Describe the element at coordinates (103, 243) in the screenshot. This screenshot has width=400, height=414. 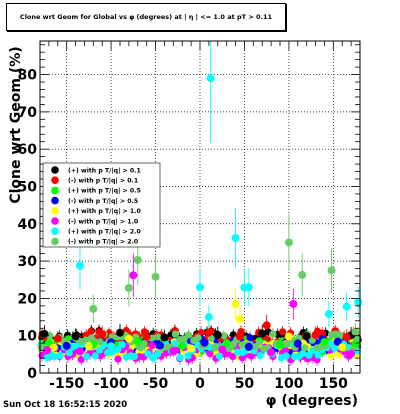
I see `legend-label: (-) with p T/|q| > 2.0` at that location.